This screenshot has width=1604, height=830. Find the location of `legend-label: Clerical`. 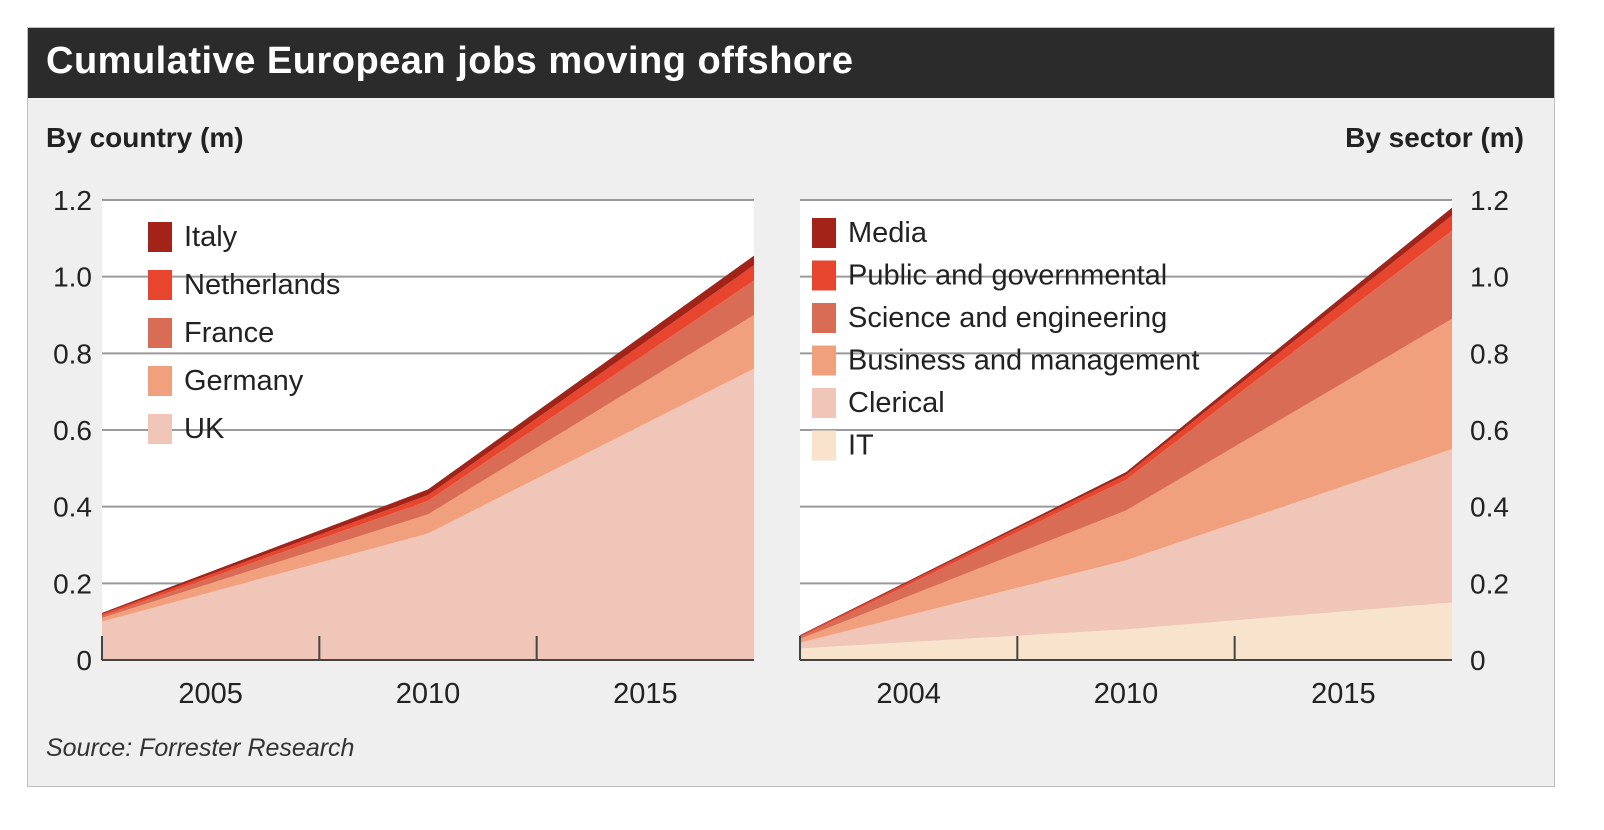

legend-label: Clerical is located at coordinates (896, 403).